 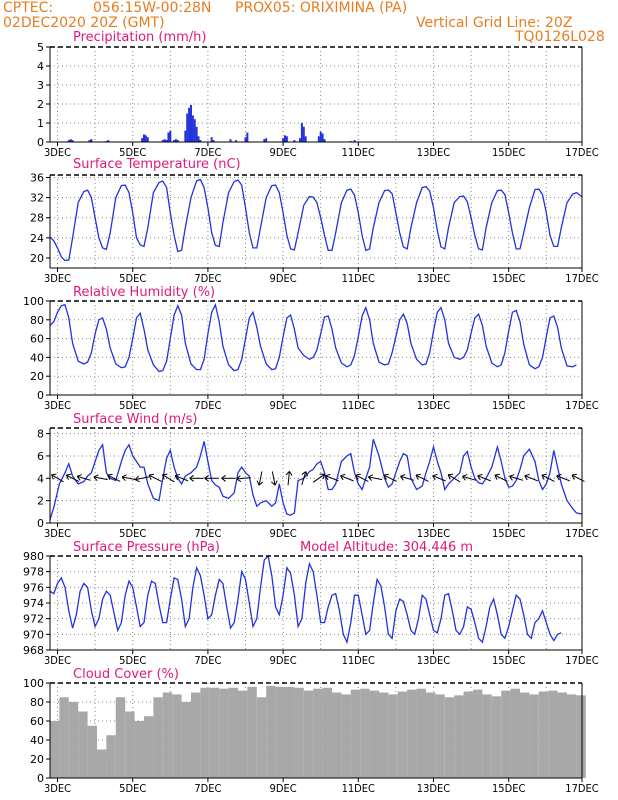 What do you see at coordinates (508, 405) in the screenshot?
I see `rh-xtick-label: 15DEC` at bounding box center [508, 405].